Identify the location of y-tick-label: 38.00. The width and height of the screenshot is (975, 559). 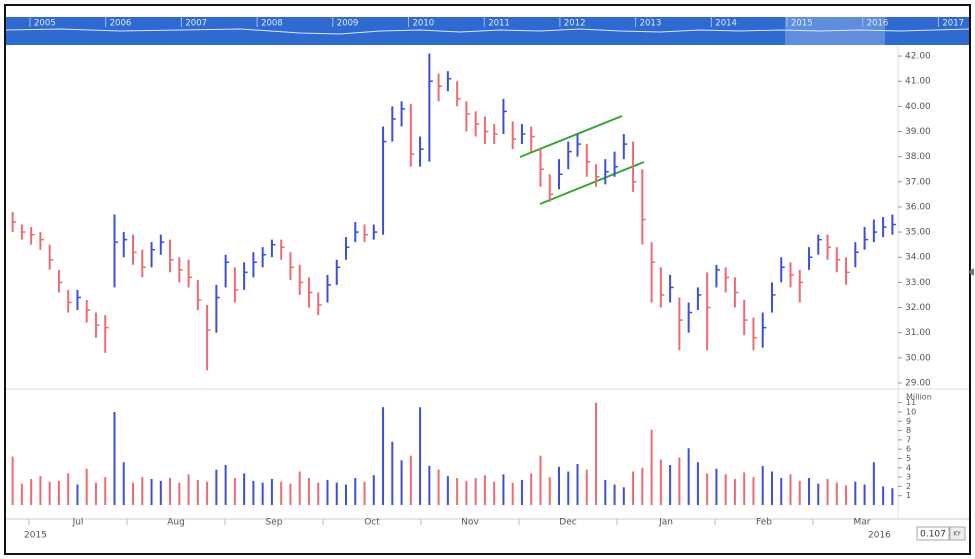
(918, 157).